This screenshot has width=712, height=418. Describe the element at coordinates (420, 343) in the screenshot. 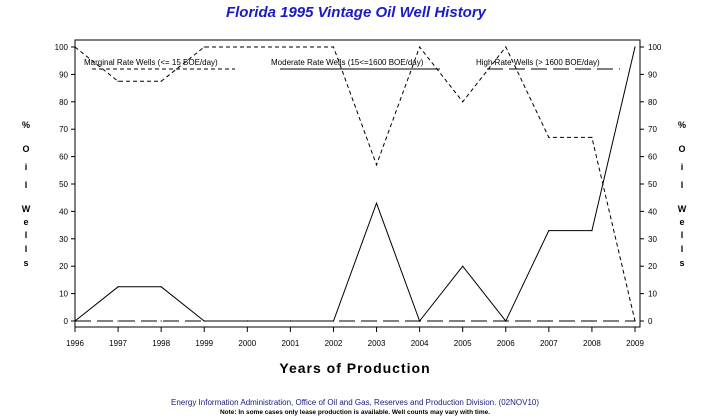

I see `x-tick-label: 2004` at that location.